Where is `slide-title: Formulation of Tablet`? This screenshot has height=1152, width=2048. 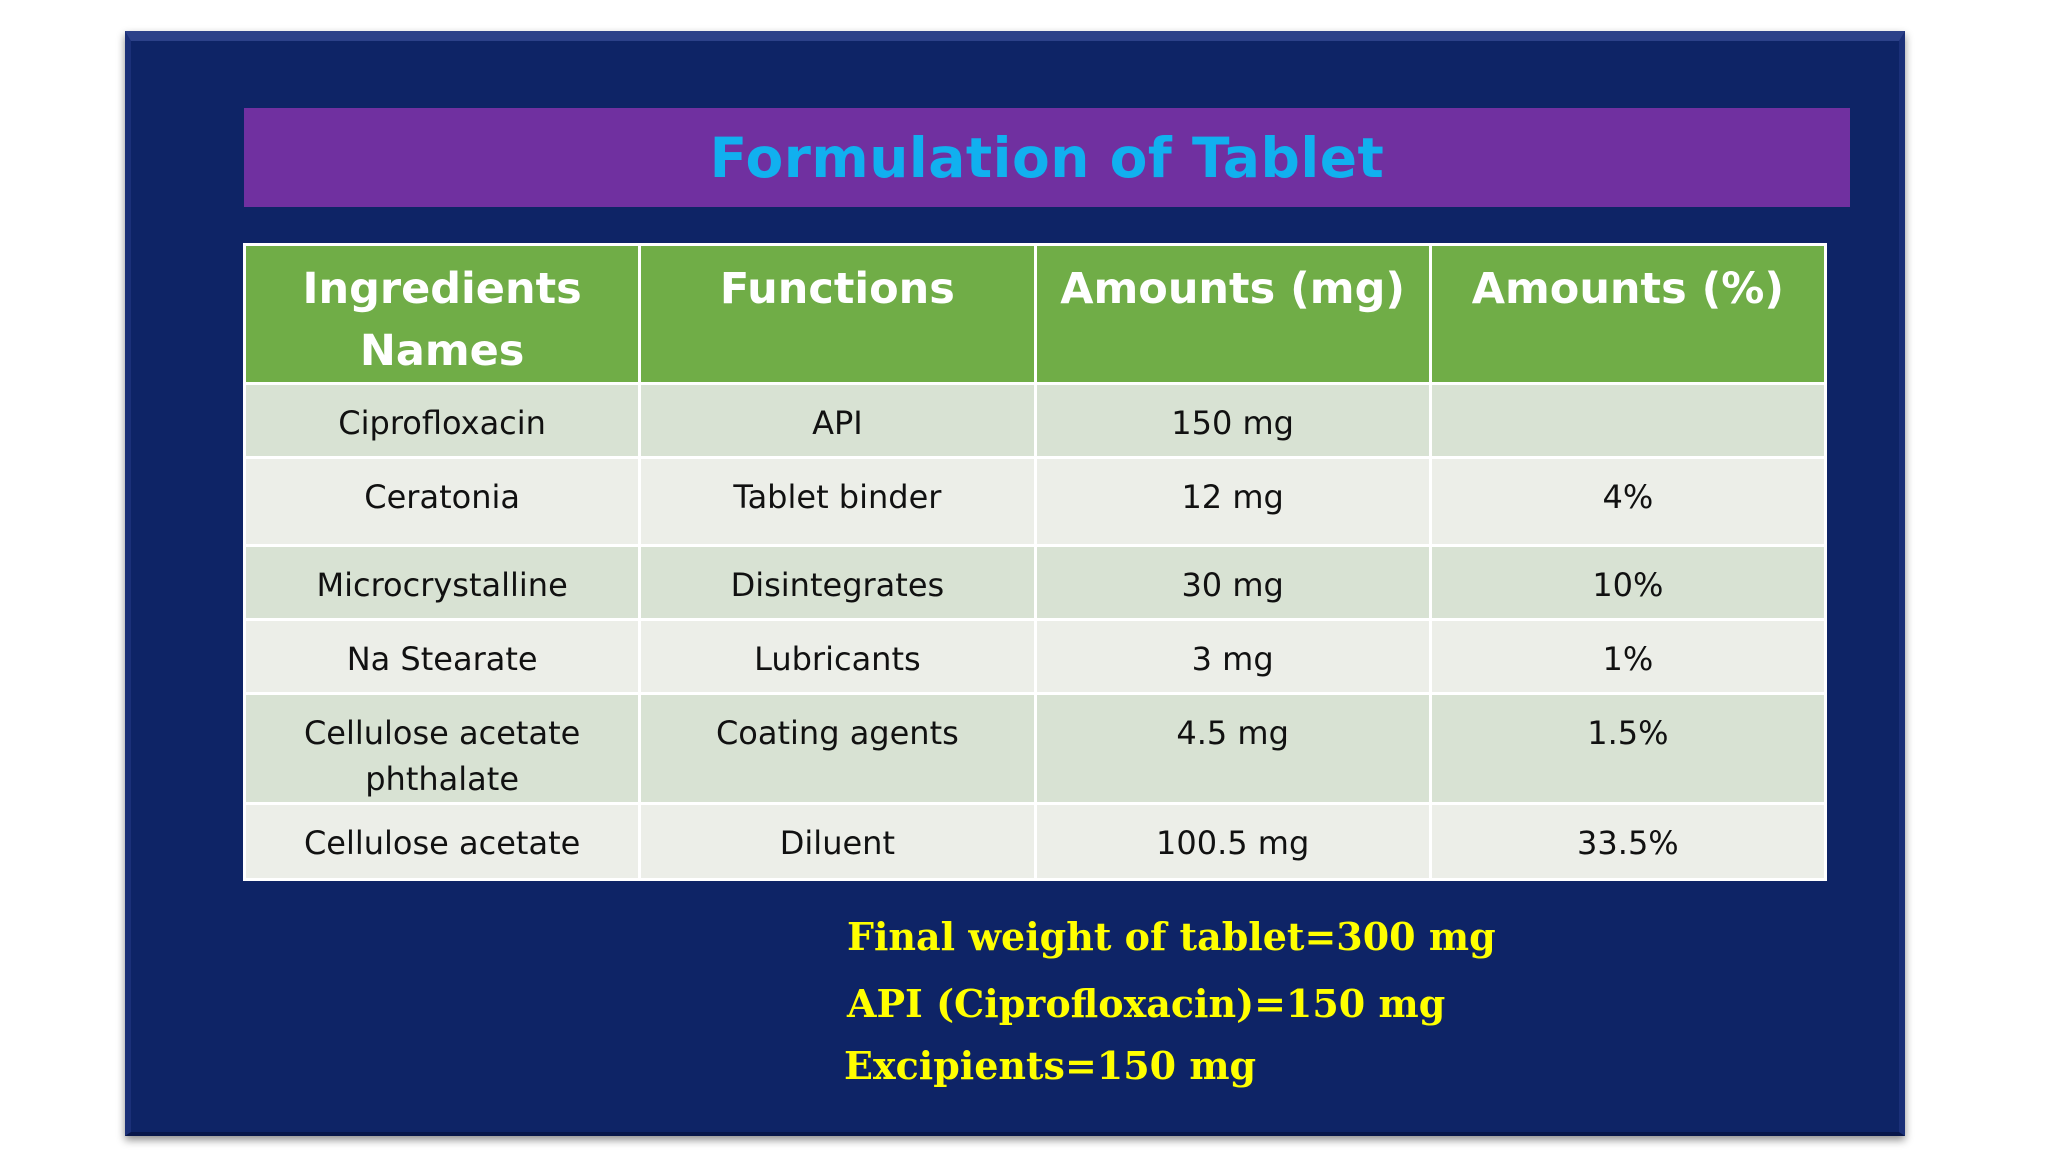
slide-title: Formulation of Tablet is located at coordinates (1047, 157).